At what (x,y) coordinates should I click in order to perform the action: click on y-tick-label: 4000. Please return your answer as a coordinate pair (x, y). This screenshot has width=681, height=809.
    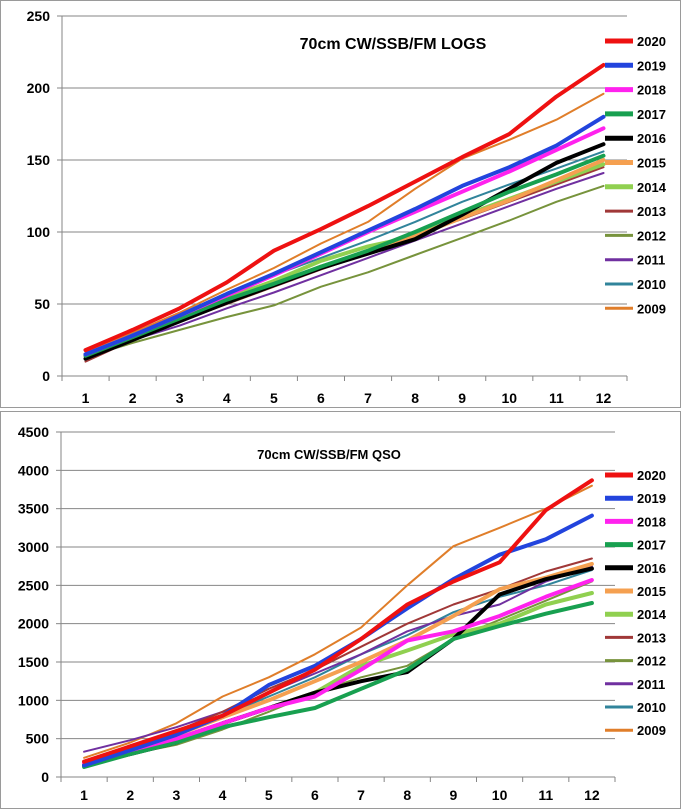
    Looking at the image, I should click on (33, 470).